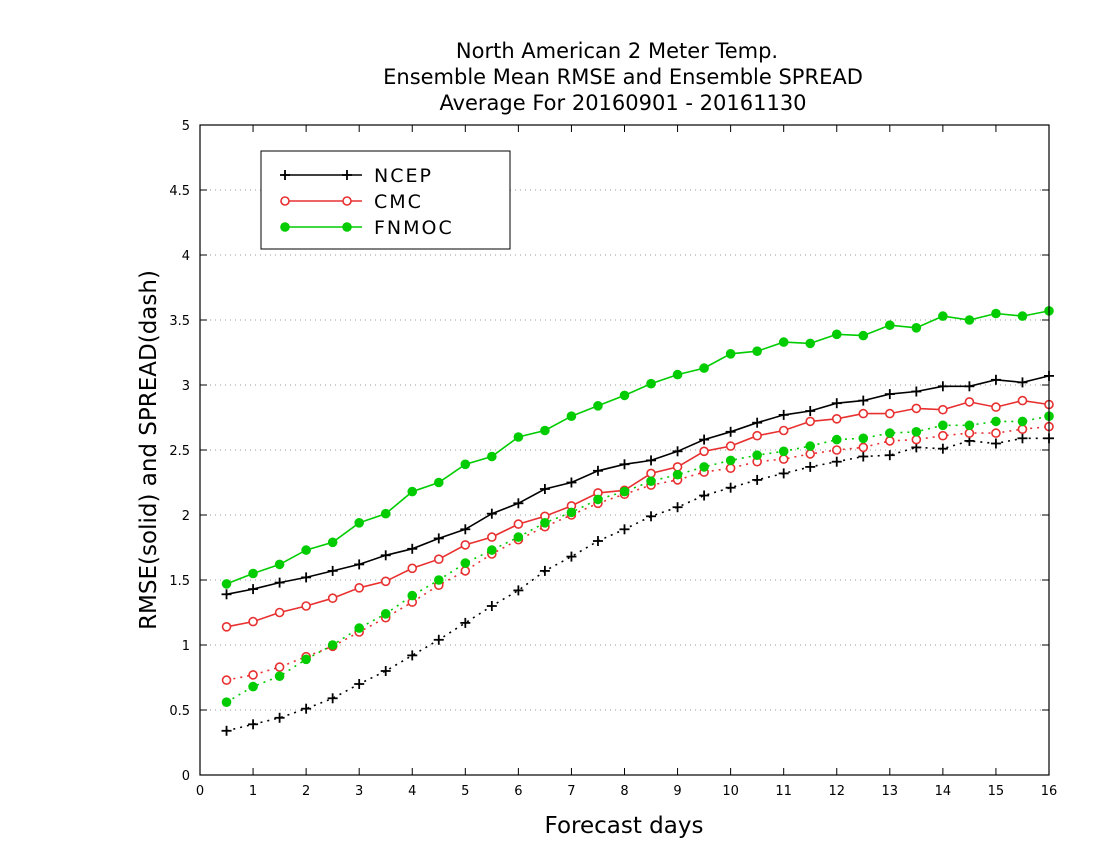  What do you see at coordinates (403, 176) in the screenshot?
I see `legend-label-ncep: NCEP` at bounding box center [403, 176].